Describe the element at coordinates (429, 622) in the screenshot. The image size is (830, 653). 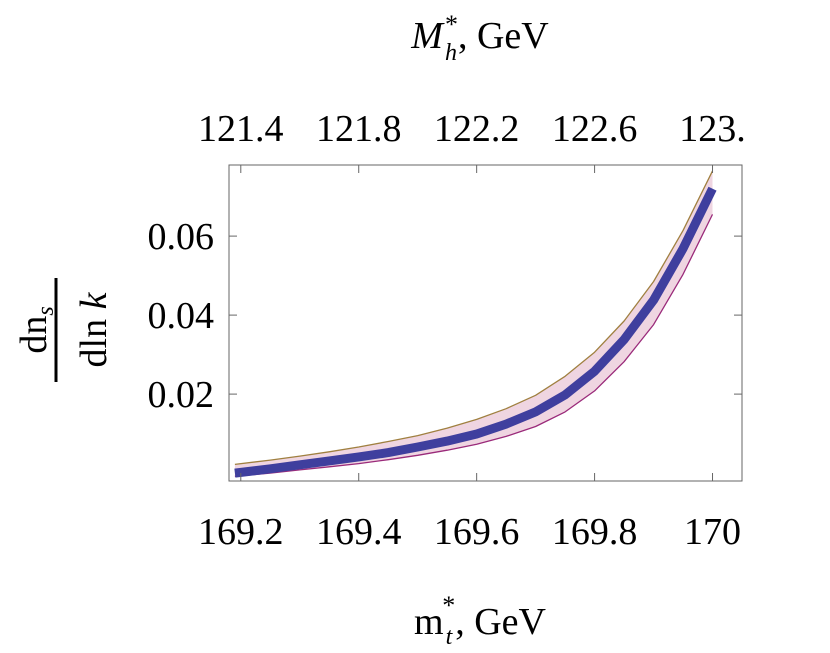
I see `bottom-axis-title-main: m` at that location.